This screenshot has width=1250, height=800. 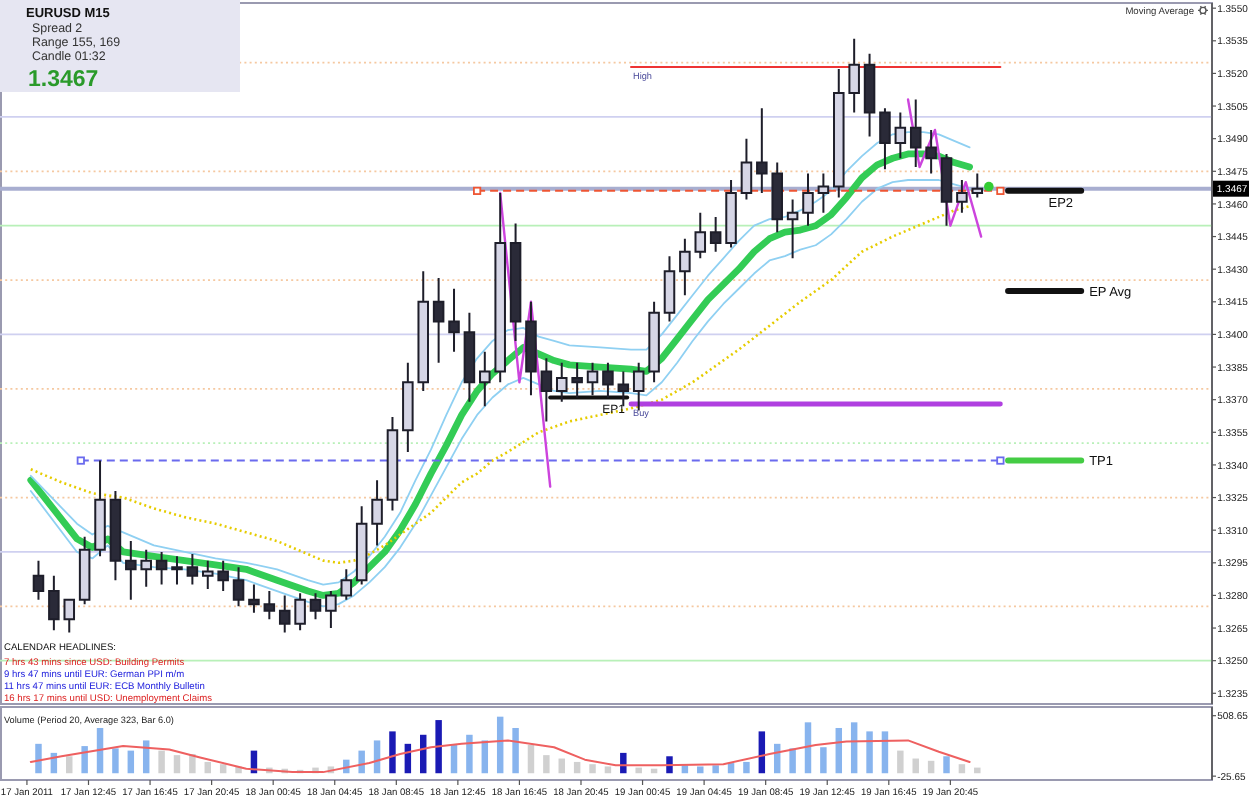 I want to click on annotation: 1.3467, so click(x=63, y=80).